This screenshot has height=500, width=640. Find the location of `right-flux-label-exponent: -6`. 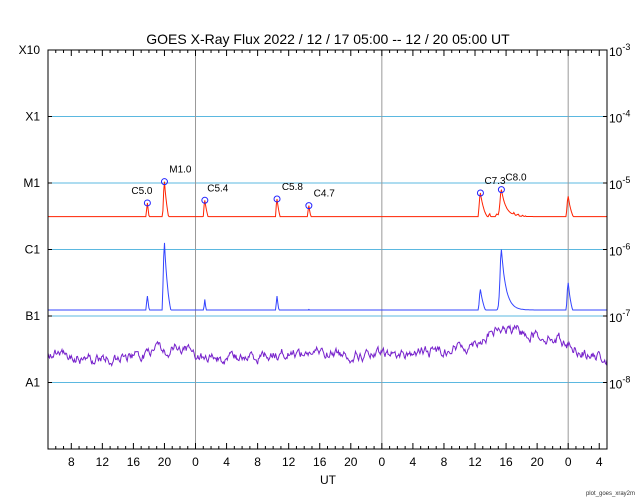

right-flux-label-exponent: -6 is located at coordinates (626, 247).